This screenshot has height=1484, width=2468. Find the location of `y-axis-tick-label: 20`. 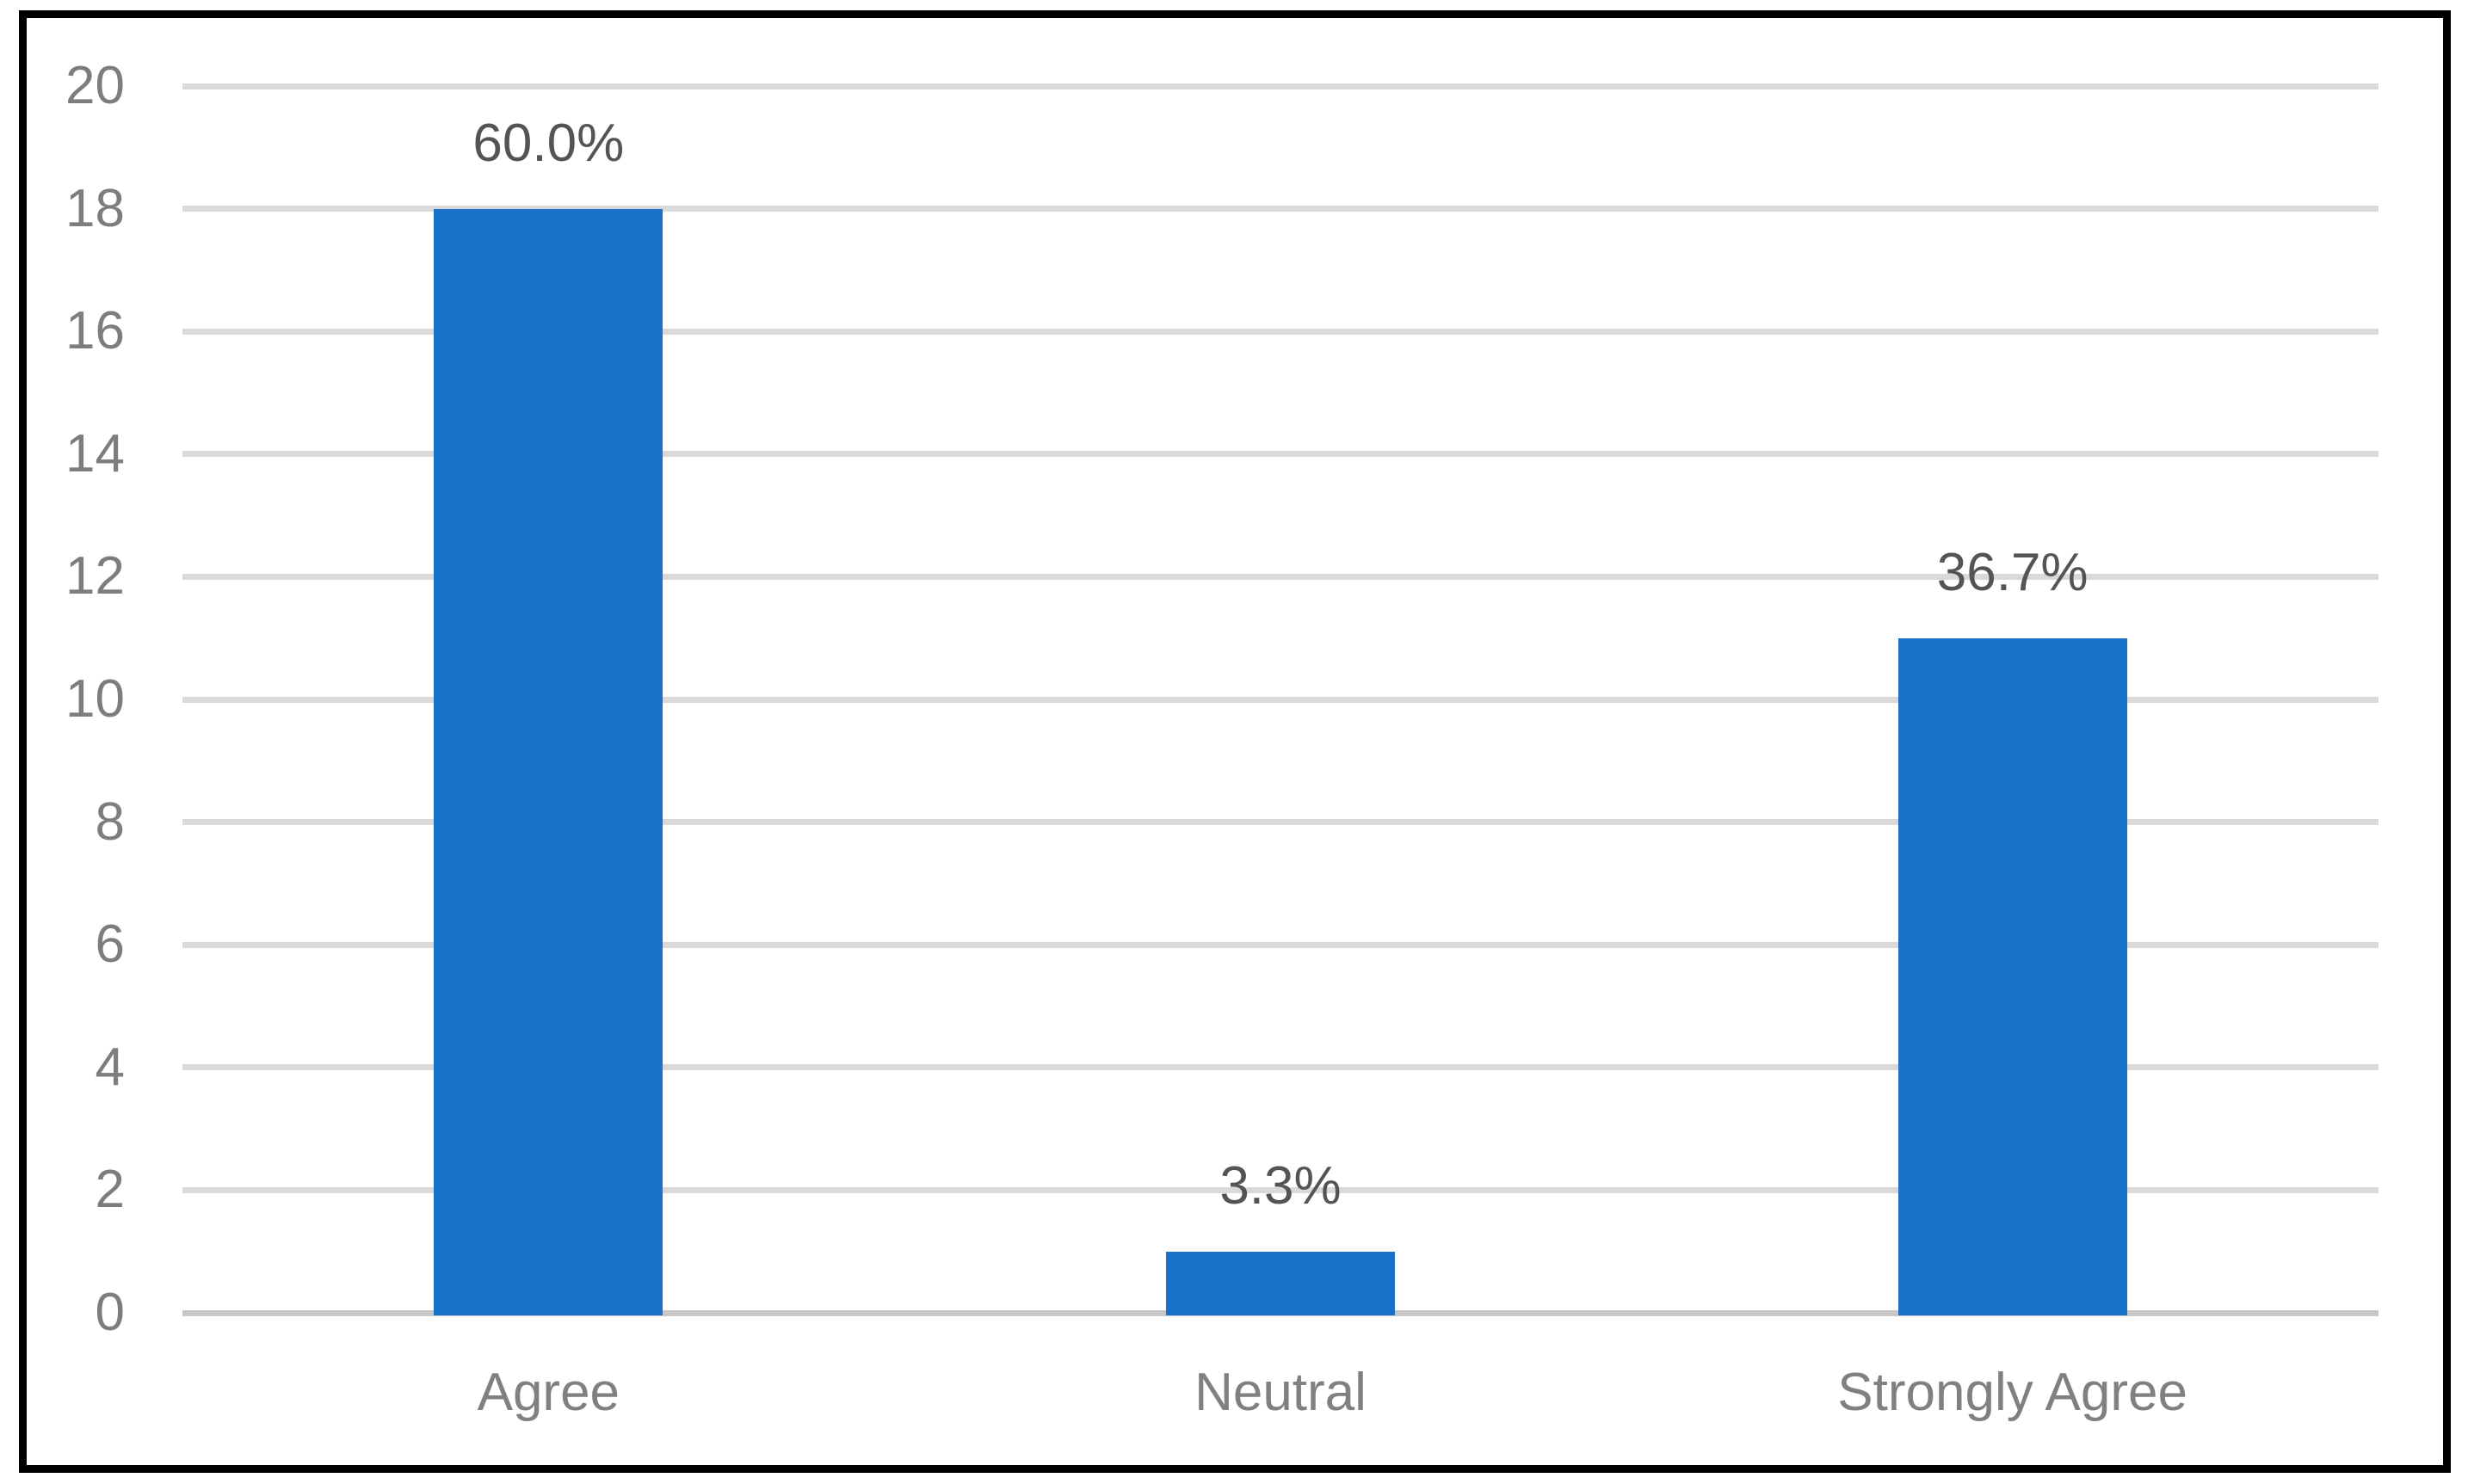

y-axis-tick-label: 20 is located at coordinates (95, 85).